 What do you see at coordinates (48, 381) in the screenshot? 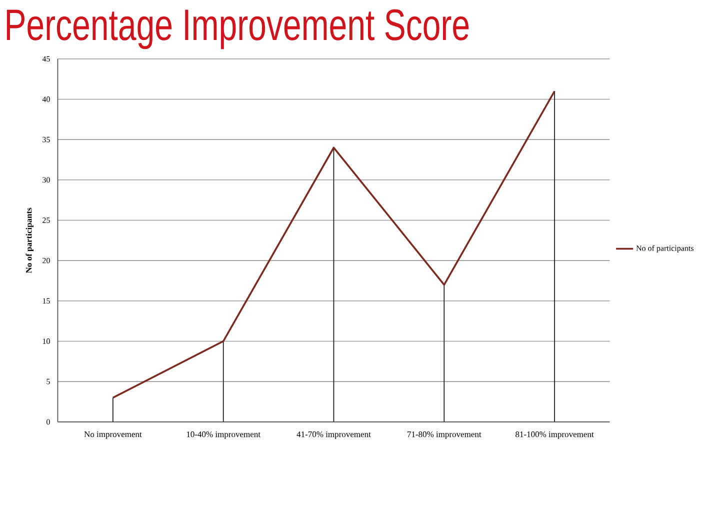
I see `y-tick-label: 5` at bounding box center [48, 381].